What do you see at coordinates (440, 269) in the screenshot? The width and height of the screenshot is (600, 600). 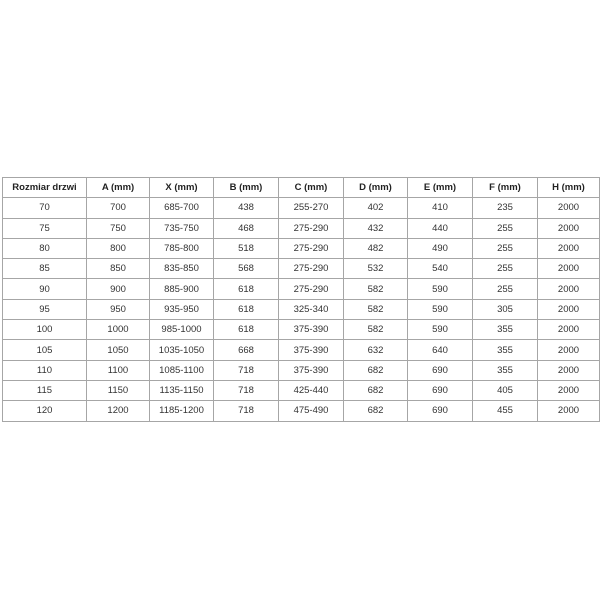 I see `table-cell: 540` at bounding box center [440, 269].